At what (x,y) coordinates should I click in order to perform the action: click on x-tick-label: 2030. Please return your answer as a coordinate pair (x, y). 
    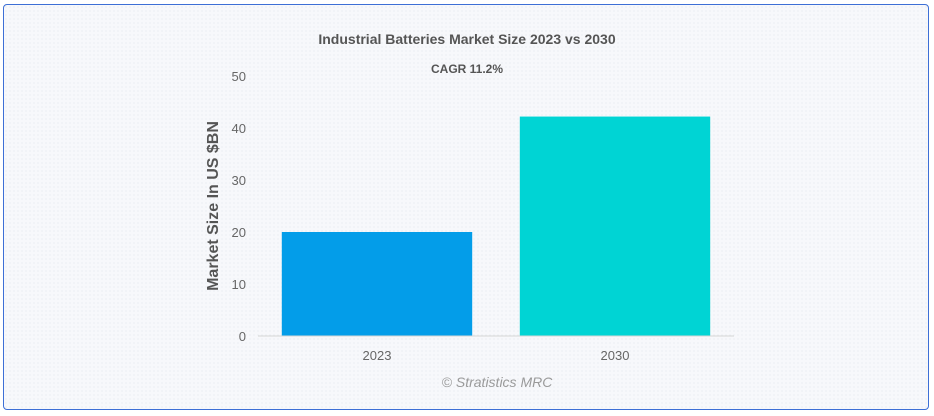
    Looking at the image, I should click on (615, 355).